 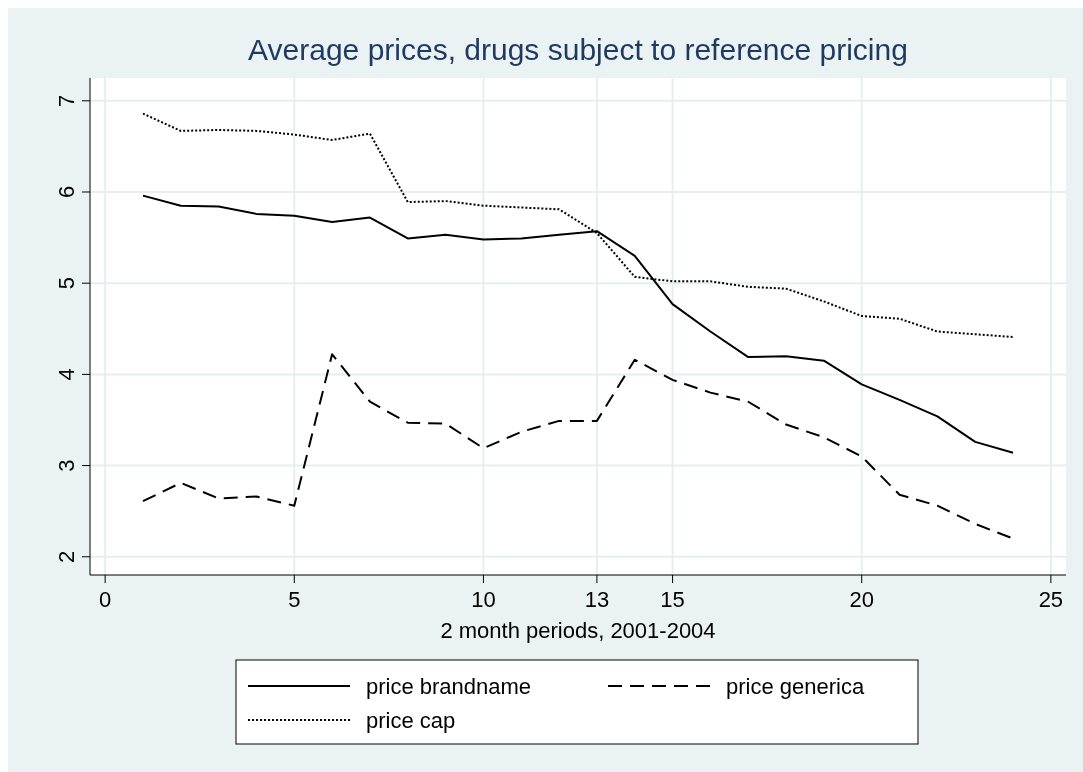 What do you see at coordinates (66, 374) in the screenshot?
I see `y-tick-label: 4` at bounding box center [66, 374].